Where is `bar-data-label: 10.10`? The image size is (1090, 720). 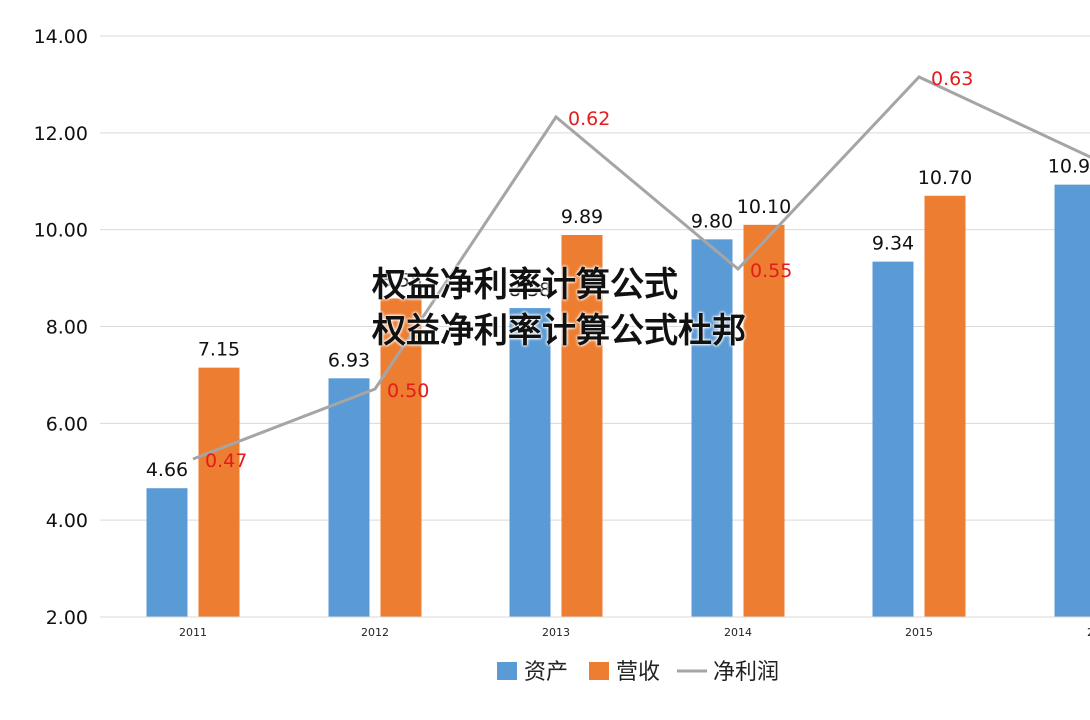
bar-data-label: 10.10 is located at coordinates (764, 207).